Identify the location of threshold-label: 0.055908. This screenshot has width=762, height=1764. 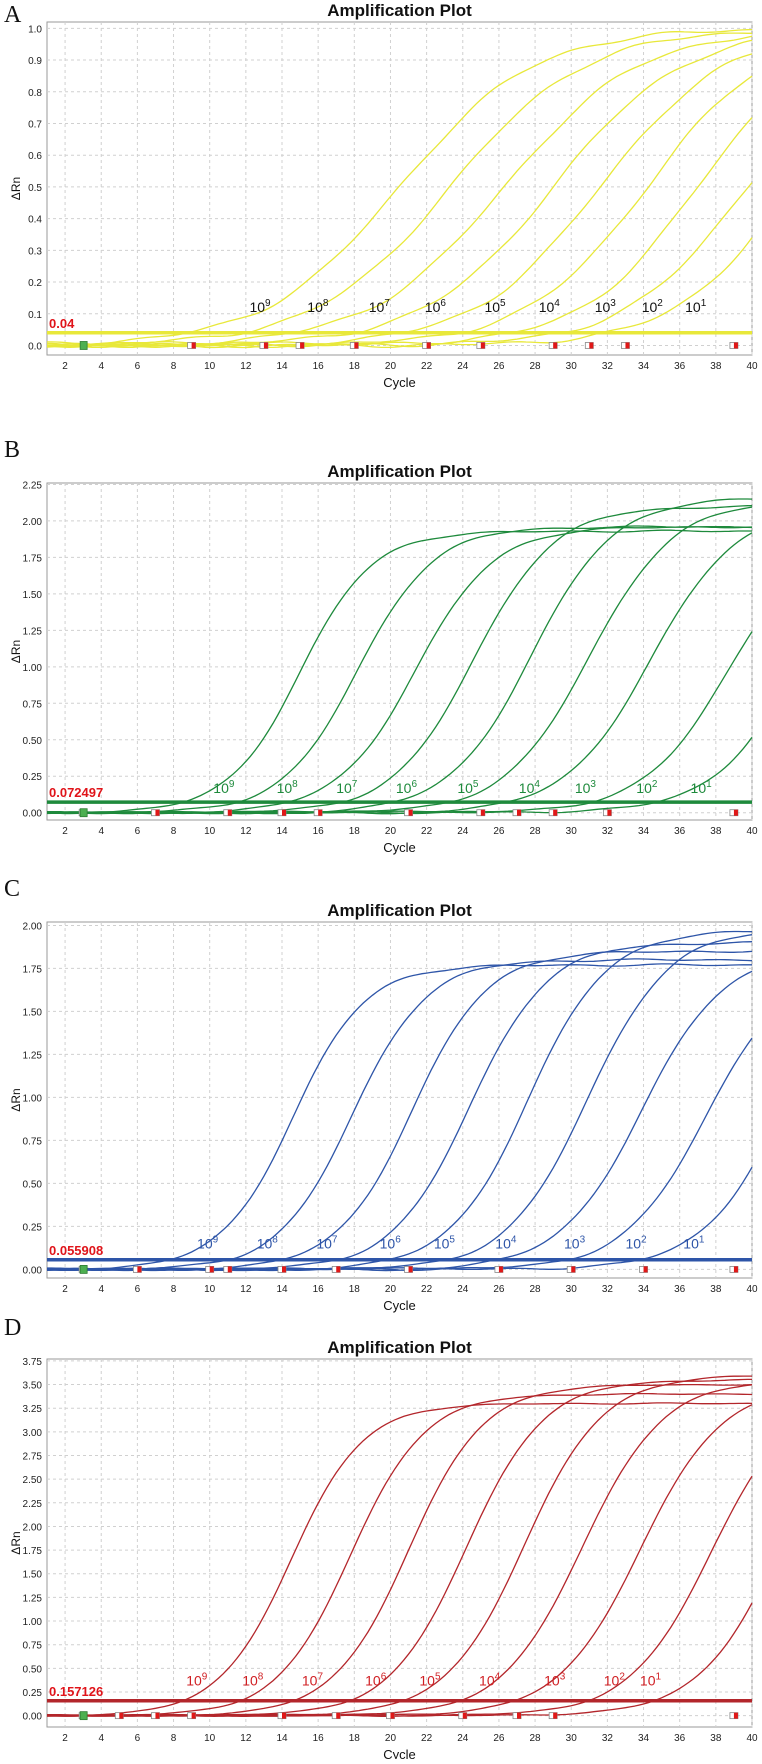
(76, 1250).